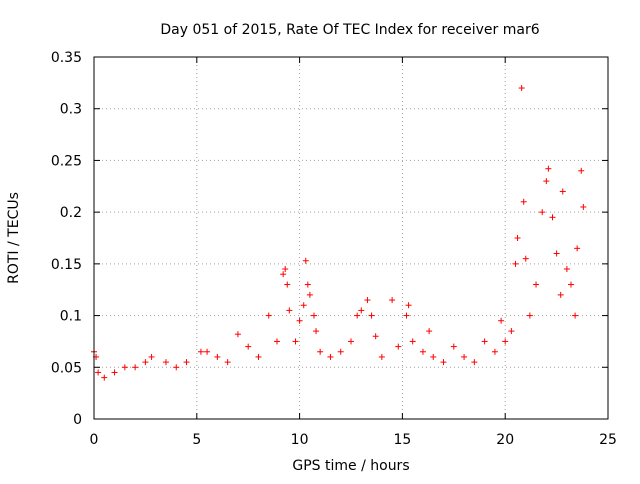  Describe the element at coordinates (94, 440) in the screenshot. I see `x-tick-label: 0` at that location.